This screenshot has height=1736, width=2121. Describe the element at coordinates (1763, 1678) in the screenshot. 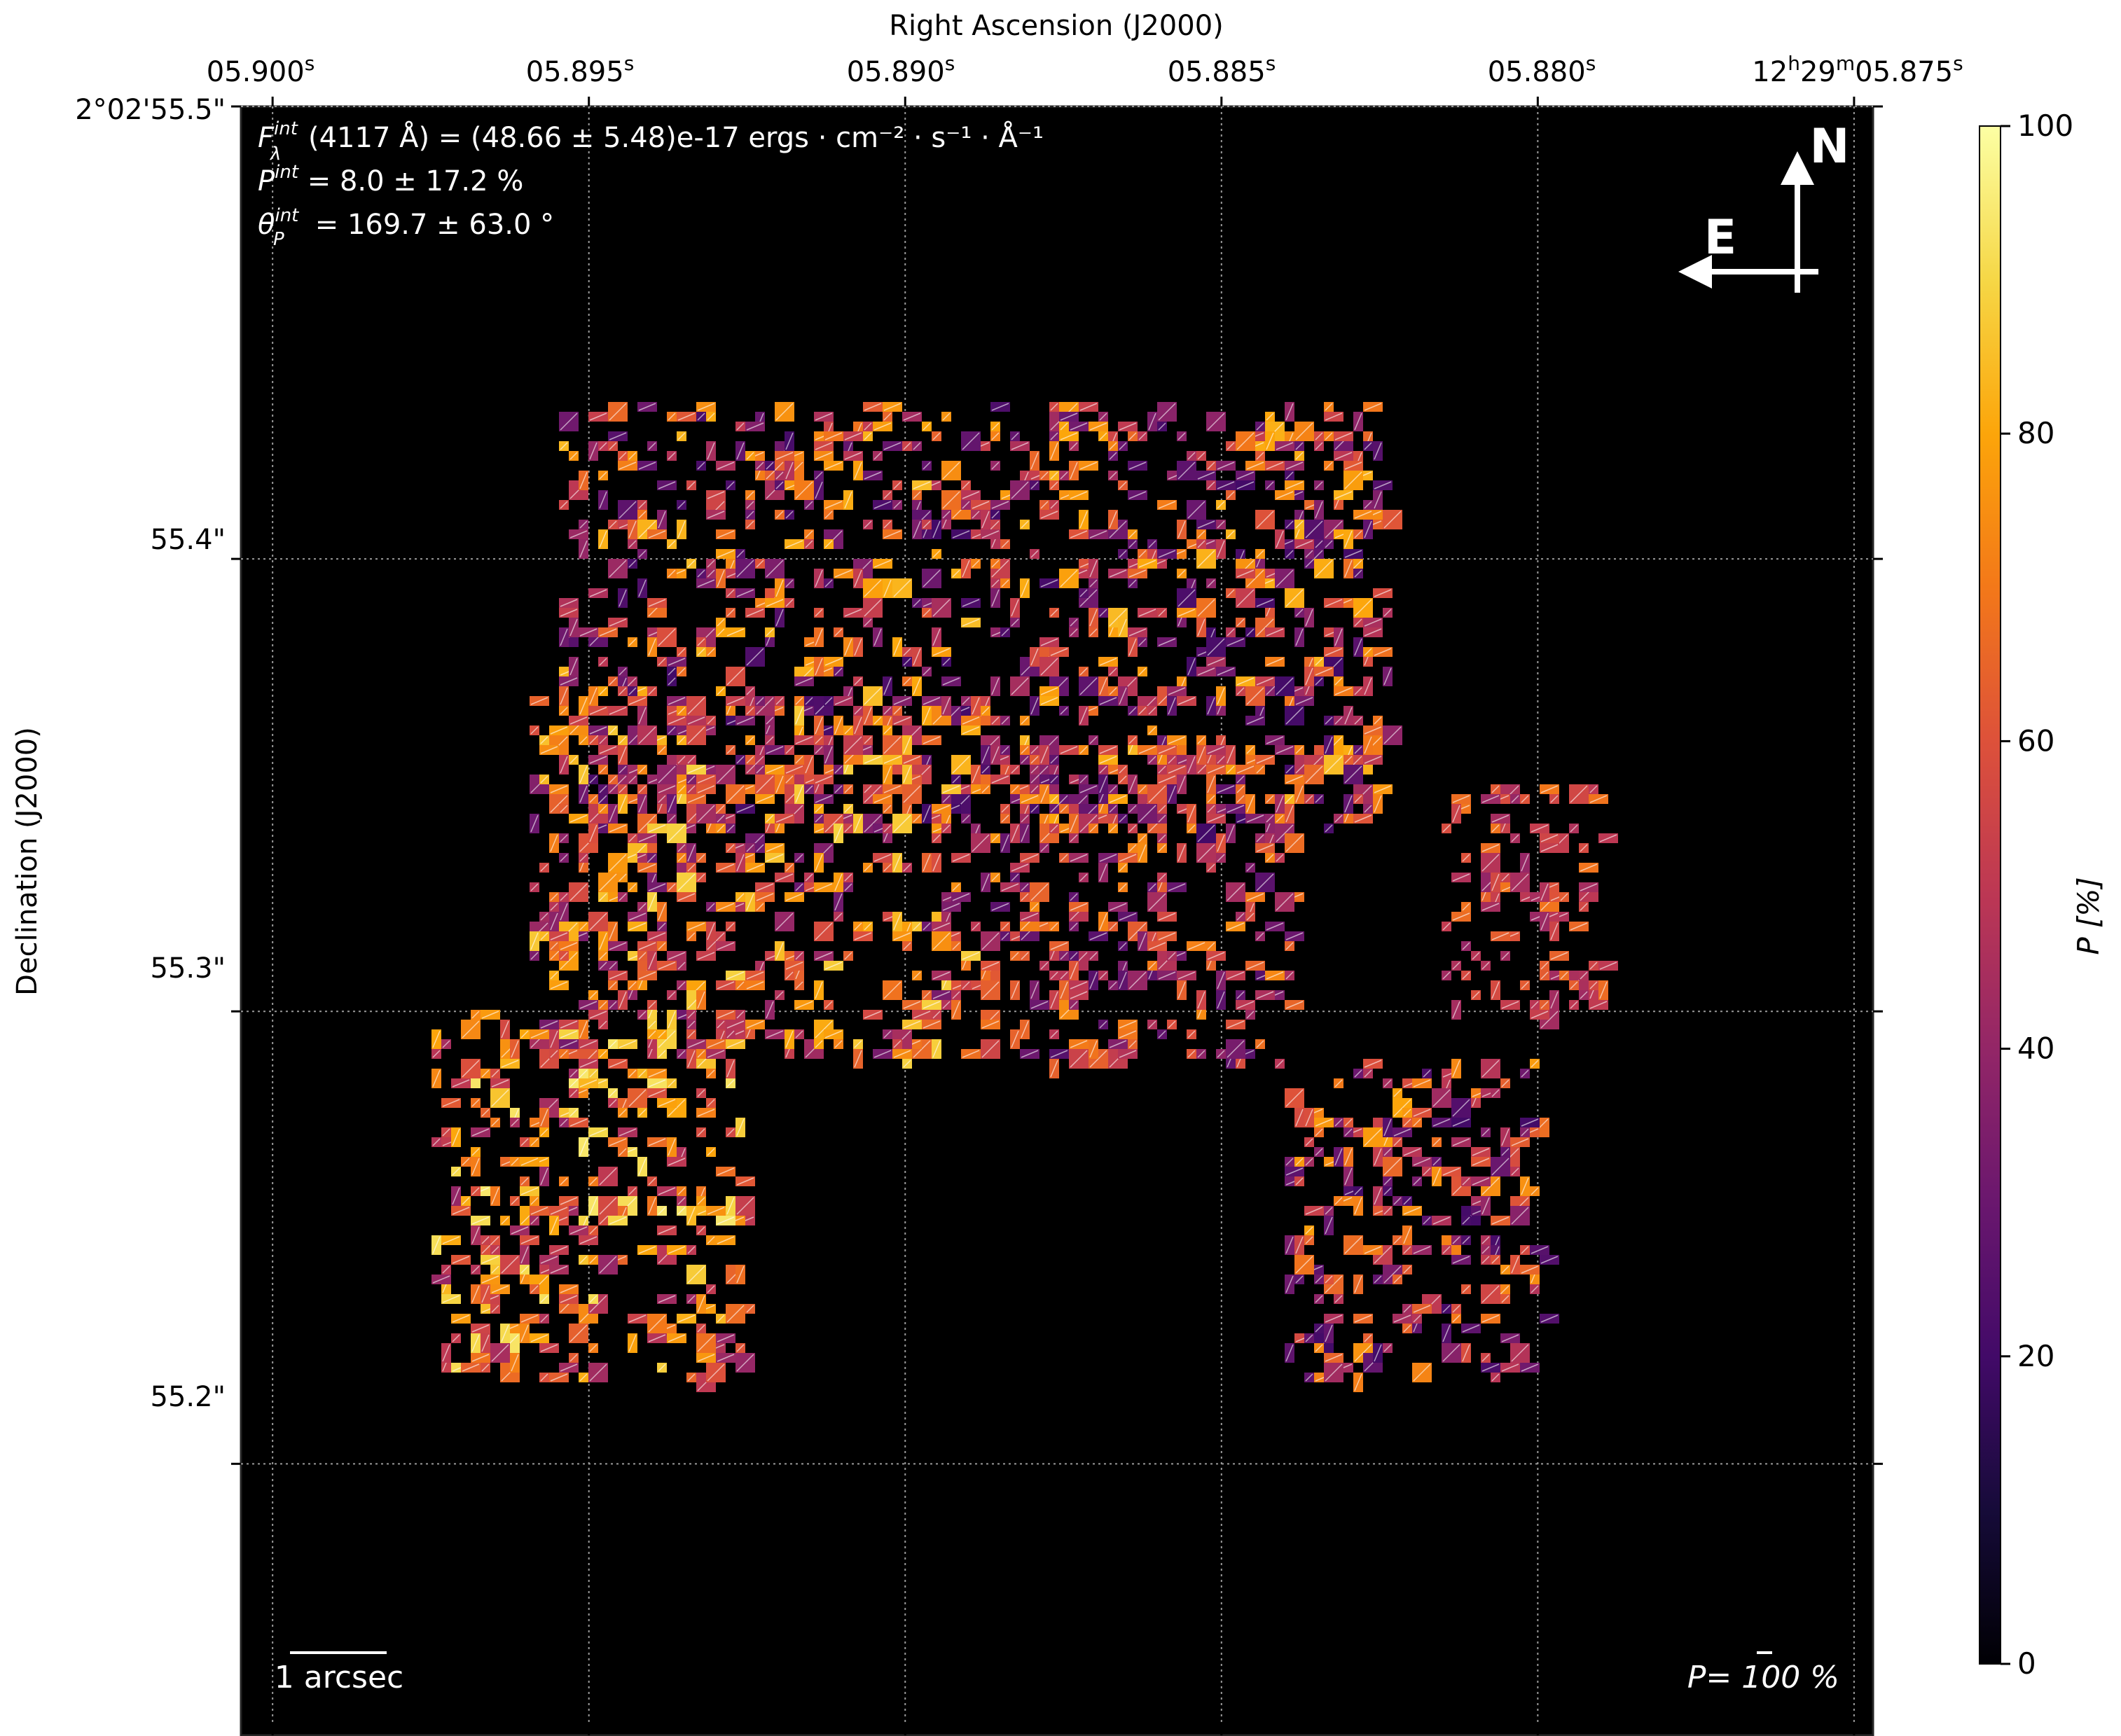

I see `vector-scale-label: P= 100 %` at that location.